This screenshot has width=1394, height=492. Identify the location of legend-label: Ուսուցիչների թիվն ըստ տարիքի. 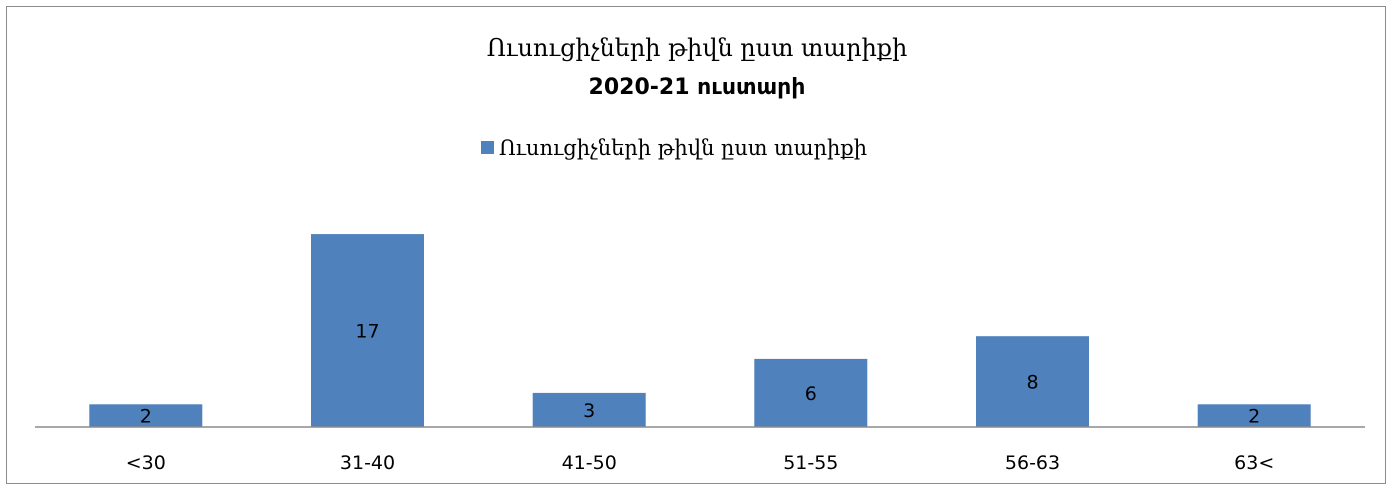
(683, 148).